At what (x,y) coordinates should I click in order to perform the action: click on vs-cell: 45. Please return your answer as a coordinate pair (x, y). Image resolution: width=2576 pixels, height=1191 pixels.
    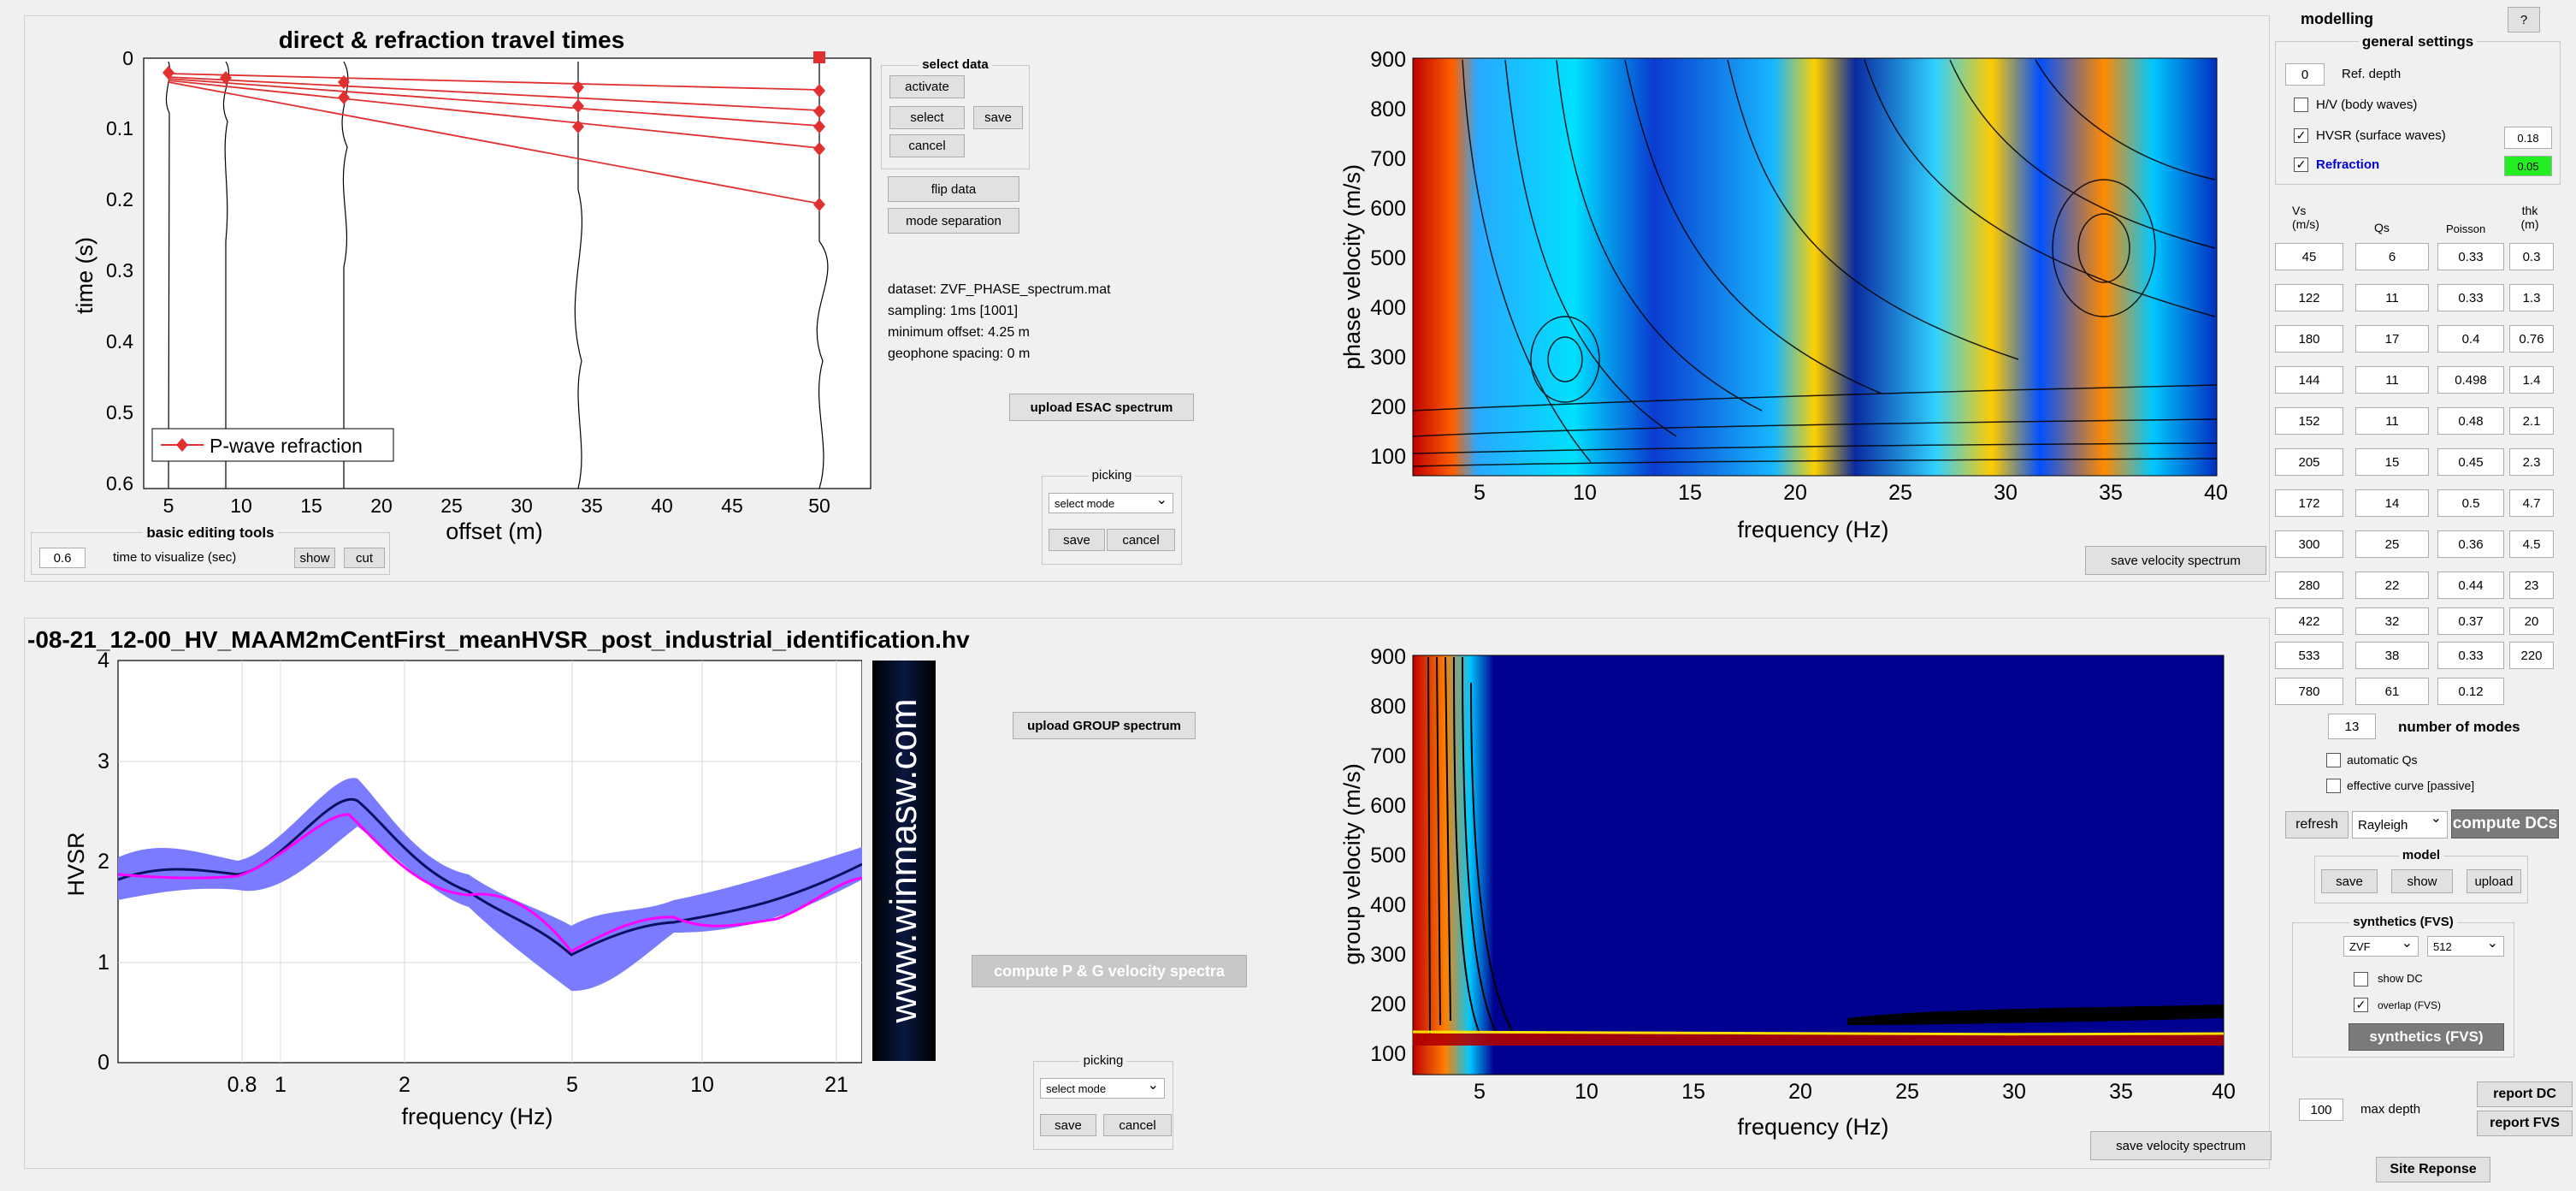
    Looking at the image, I should click on (2309, 256).